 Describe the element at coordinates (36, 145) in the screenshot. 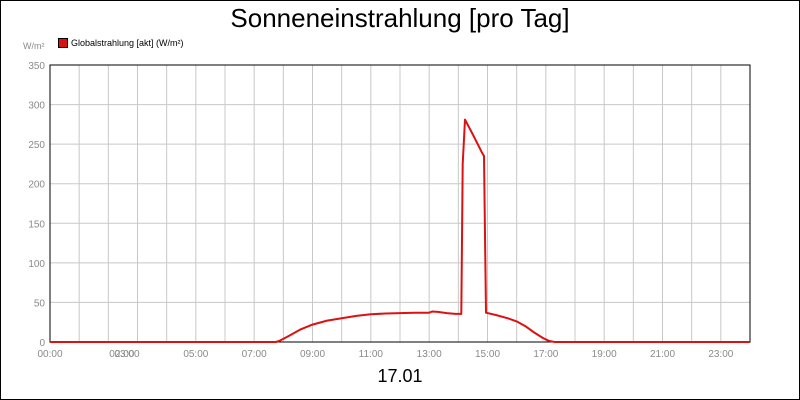

I see `y-tick-label: 250` at that location.